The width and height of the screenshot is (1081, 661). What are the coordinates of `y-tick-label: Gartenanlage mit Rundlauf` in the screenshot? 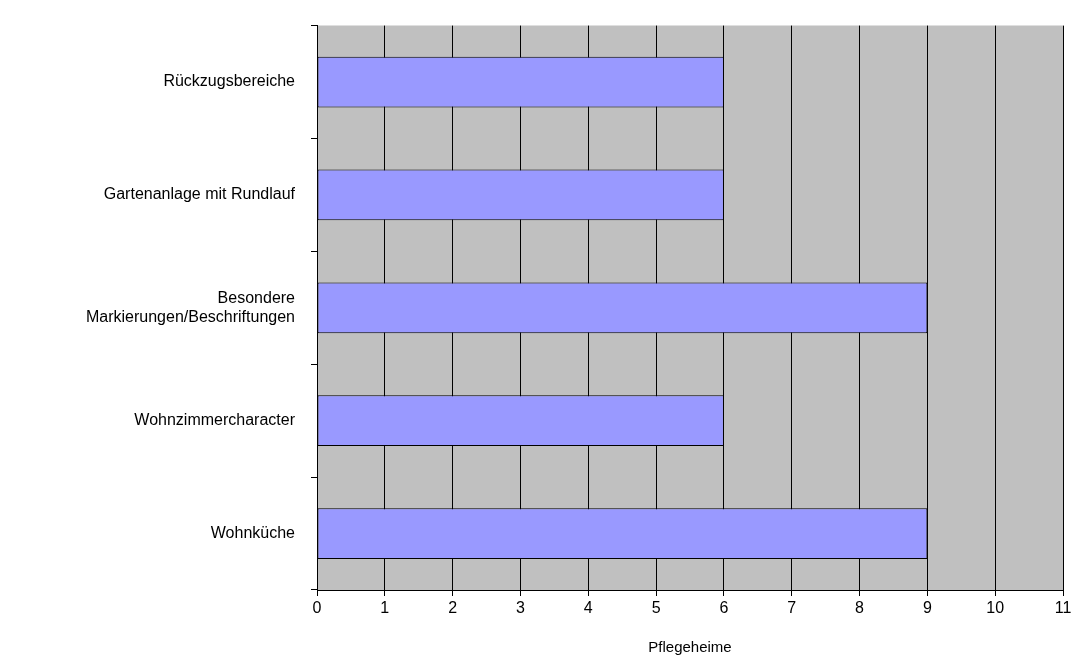 It's located at (199, 194).